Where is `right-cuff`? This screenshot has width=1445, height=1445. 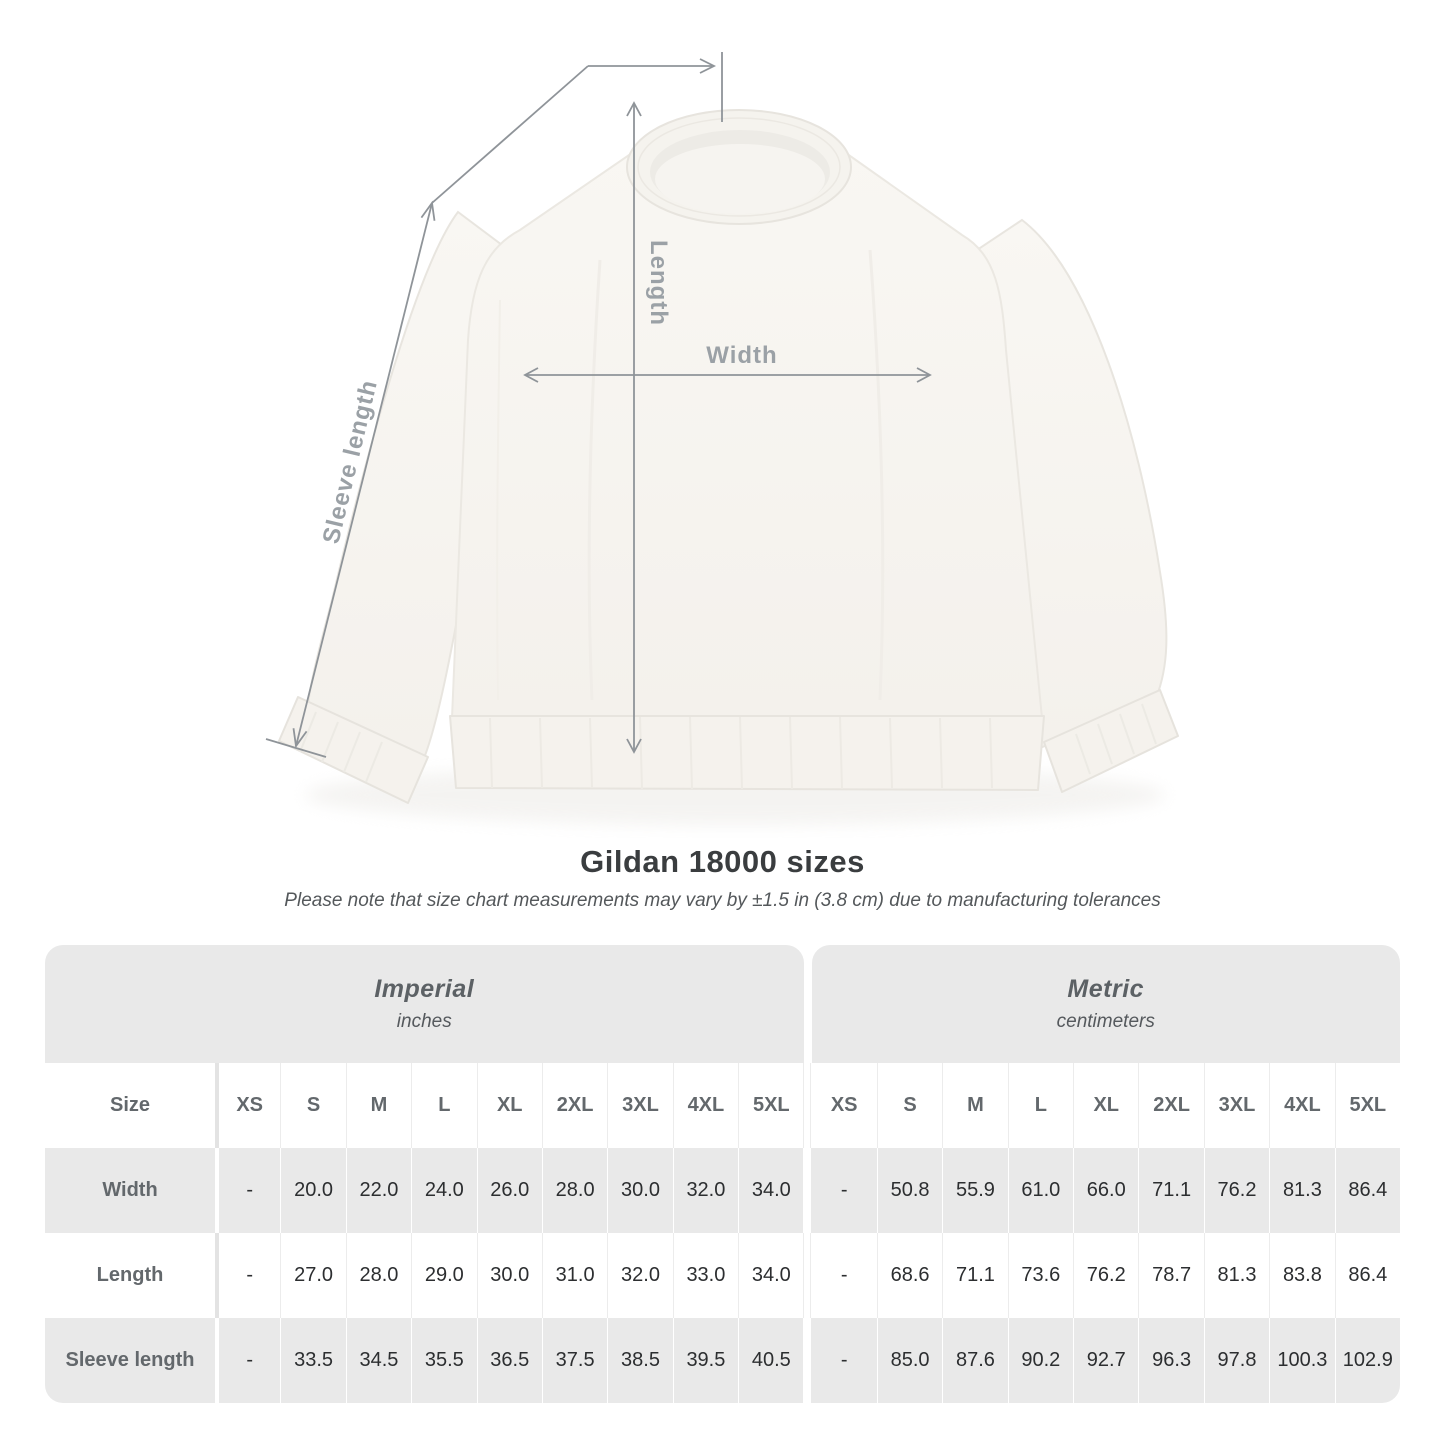
right-cuff is located at coordinates (1111, 741).